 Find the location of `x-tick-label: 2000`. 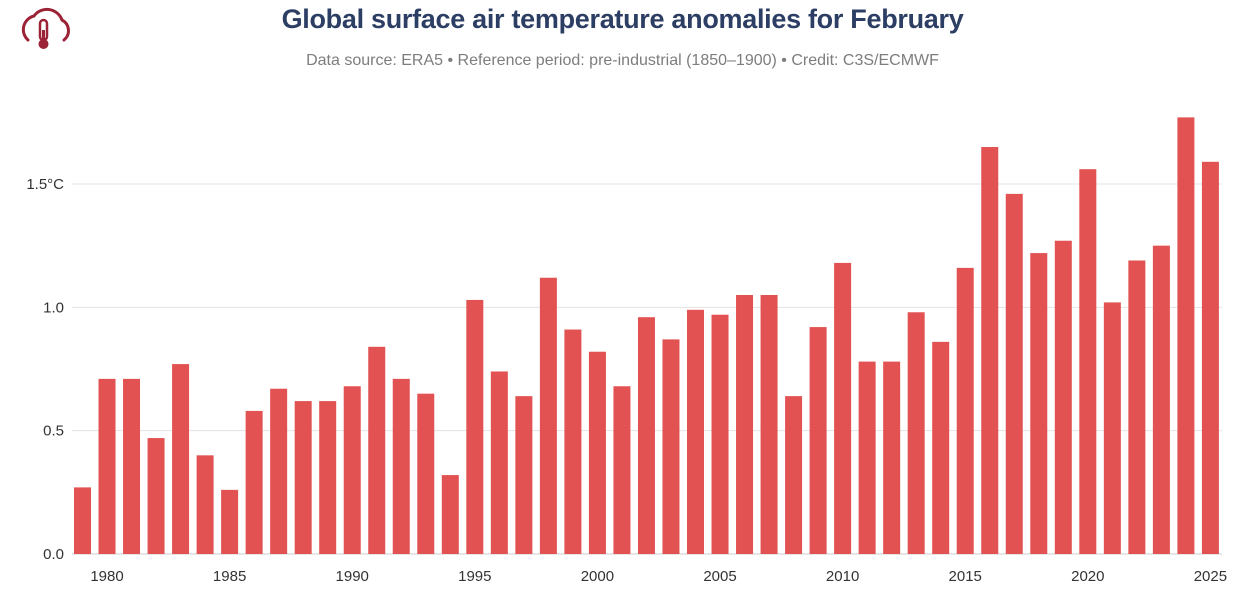

x-tick-label: 2000 is located at coordinates (597, 576).